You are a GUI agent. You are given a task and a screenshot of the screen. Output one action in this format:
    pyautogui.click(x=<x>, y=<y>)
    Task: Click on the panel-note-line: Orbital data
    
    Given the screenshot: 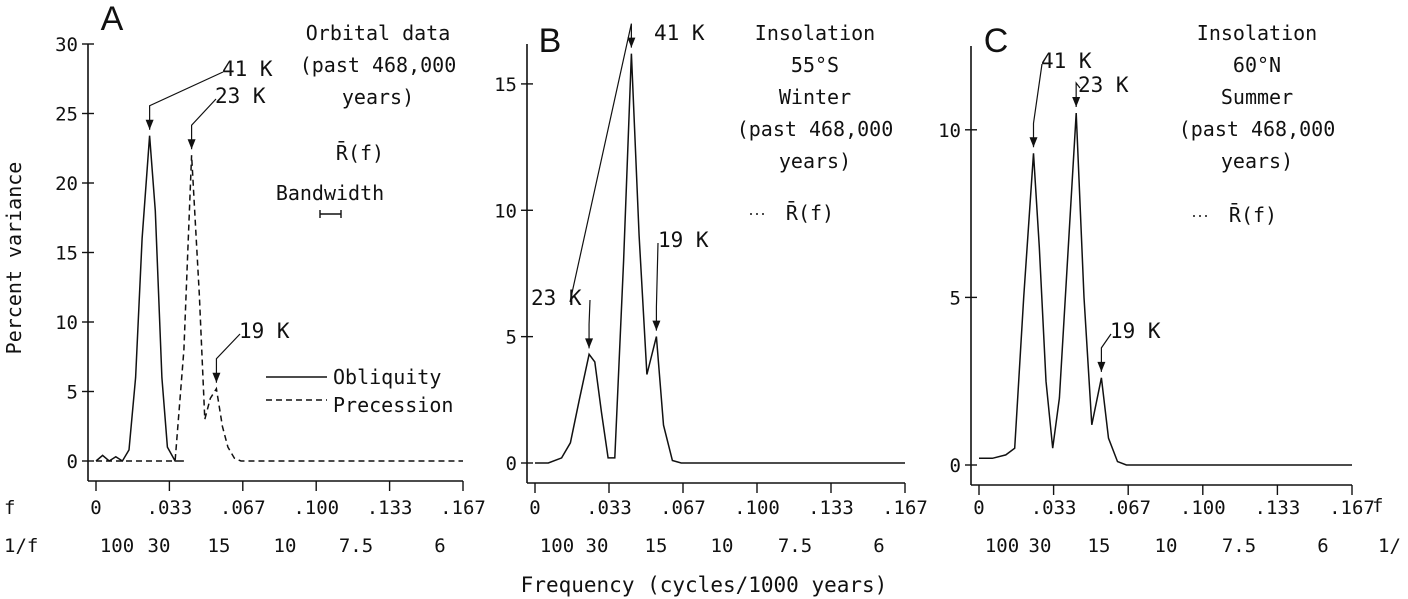 What is the action you would take?
    pyautogui.click(x=378, y=33)
    